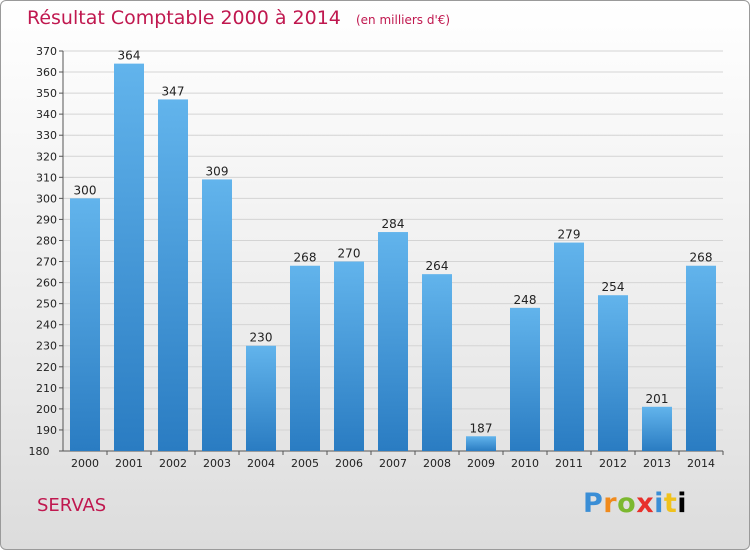  I want to click on y-tick-label: 180, so click(39, 451).